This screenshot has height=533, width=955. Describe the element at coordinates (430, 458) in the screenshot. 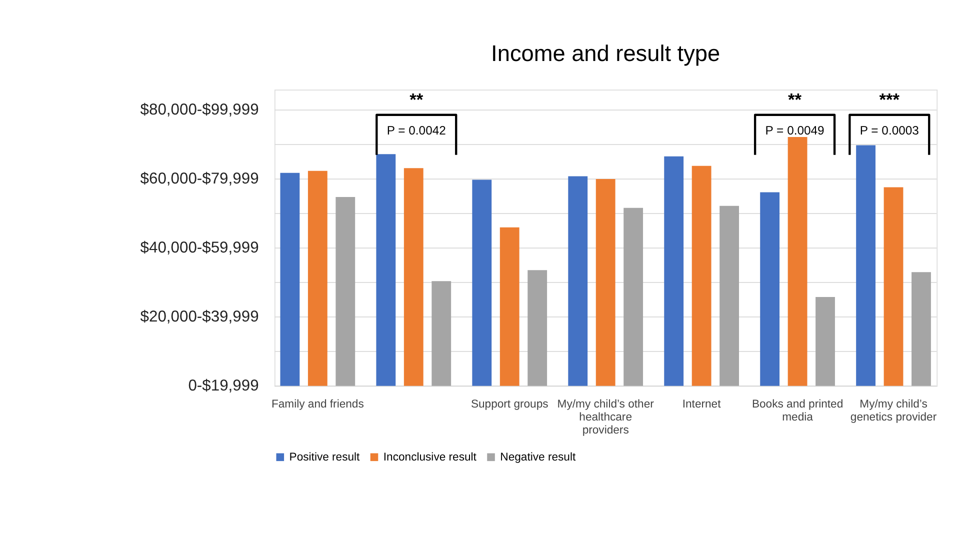

I see `legend-label: Inconclusive result` at that location.